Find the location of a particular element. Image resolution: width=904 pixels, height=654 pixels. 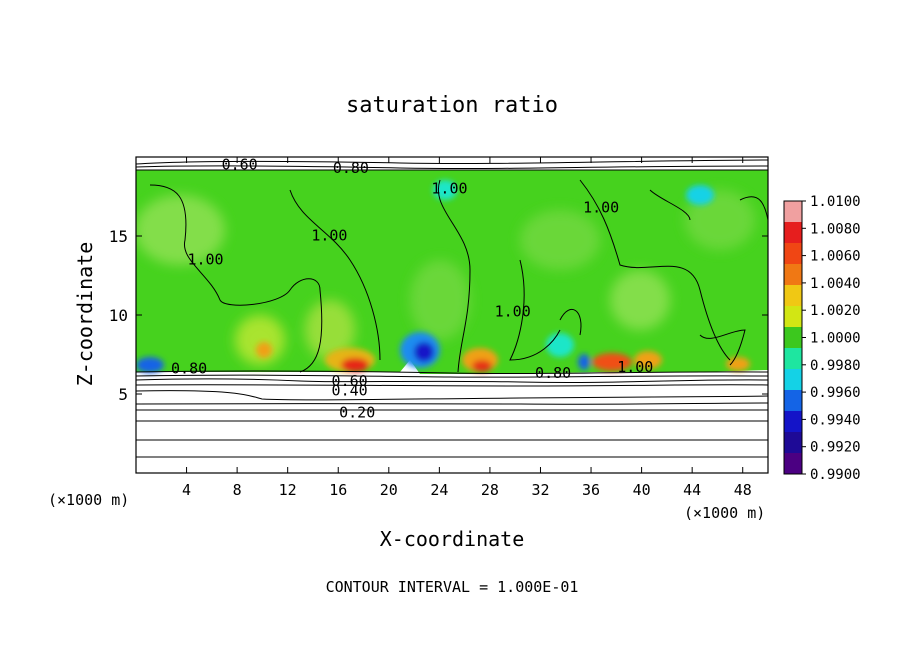

x-unit-right: (×1000 m) is located at coordinates (724, 513).